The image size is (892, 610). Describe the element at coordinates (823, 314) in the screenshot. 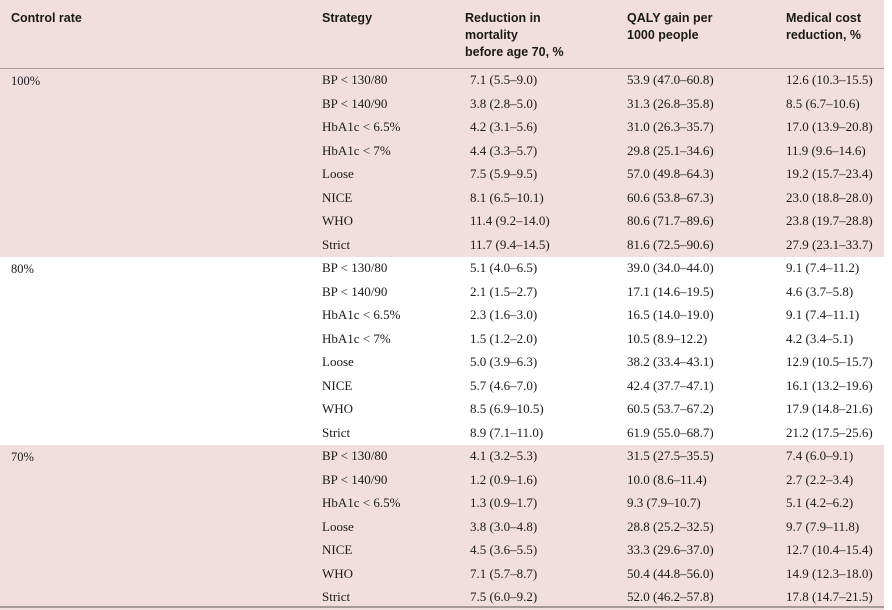

I see `cost-cell: 9.1 (7.4–11.1)` at that location.